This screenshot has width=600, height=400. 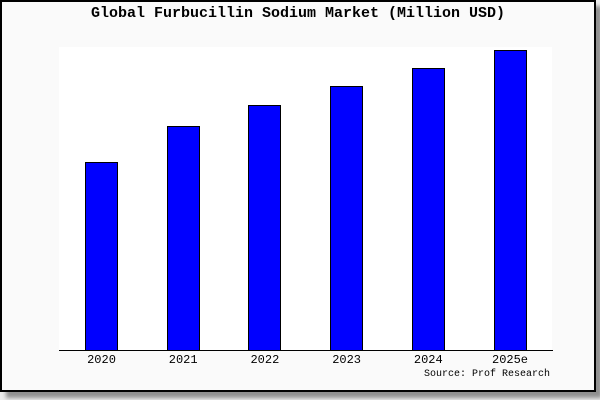 What do you see at coordinates (428, 209) in the screenshot?
I see `bar-2024` at bounding box center [428, 209].